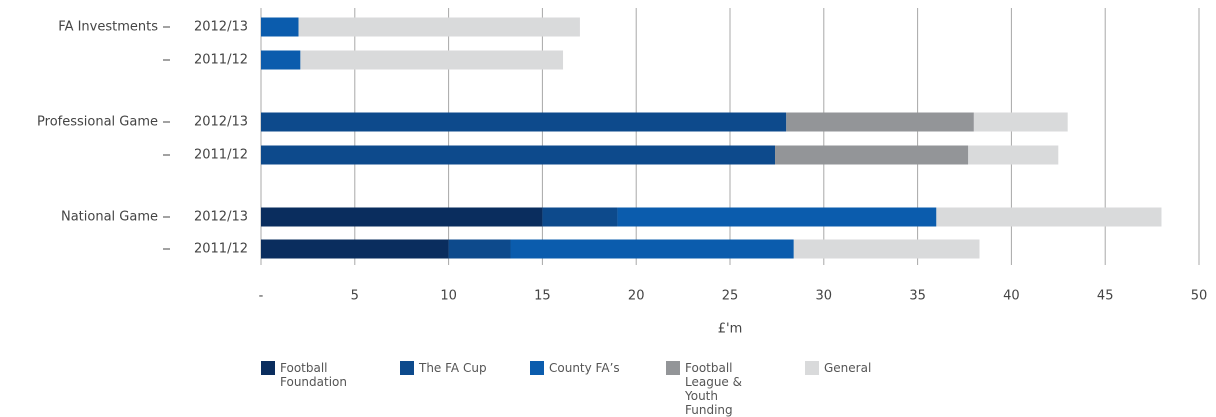  I want to click on group-label: Professional Game, so click(97, 122).